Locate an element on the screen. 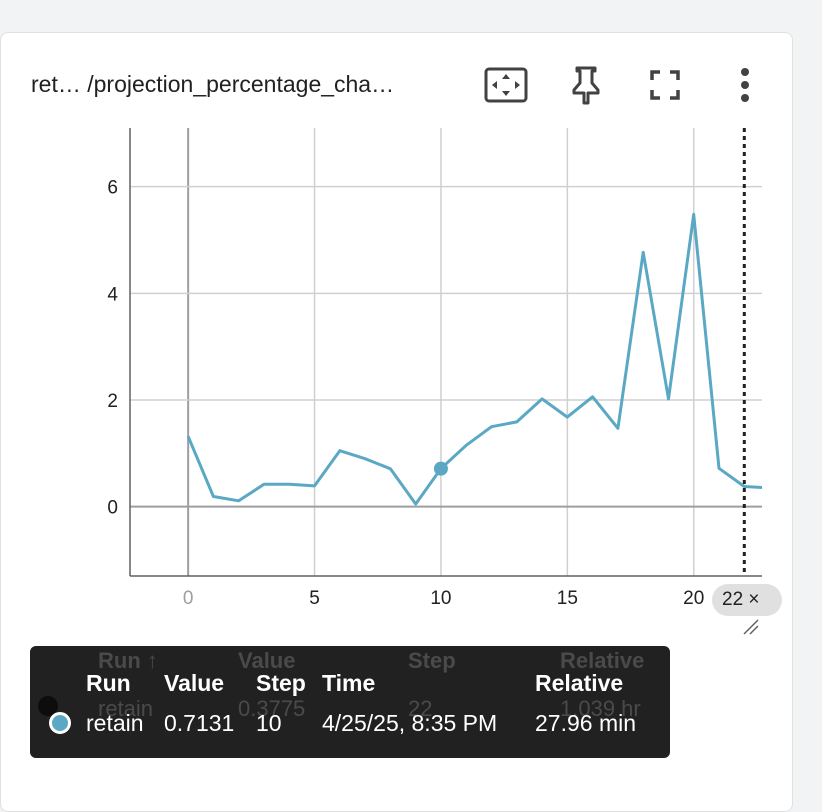  more-vert-icon is located at coordinates (745, 85).